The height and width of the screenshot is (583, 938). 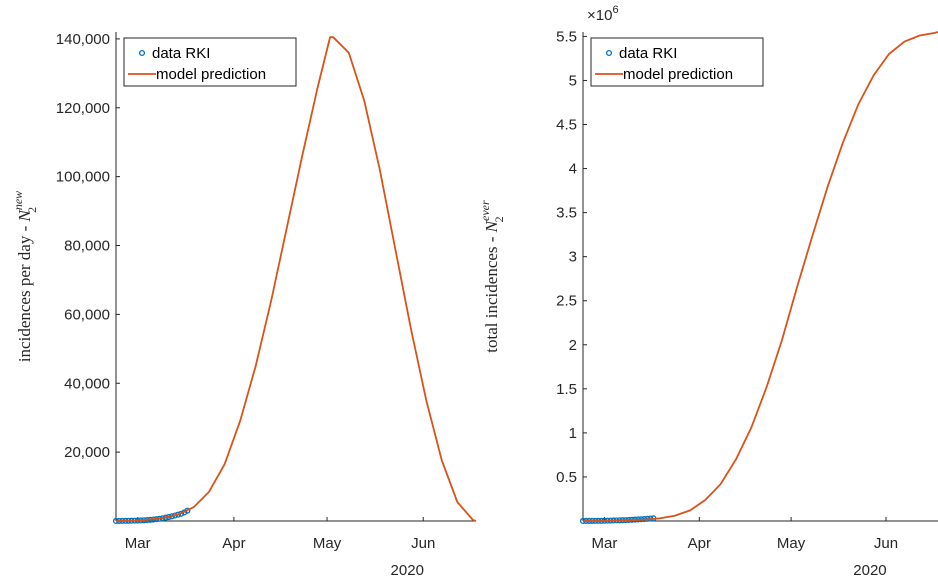 I want to click on y-axis-label: incidences per day - Nnew2, so click(x=25, y=276).